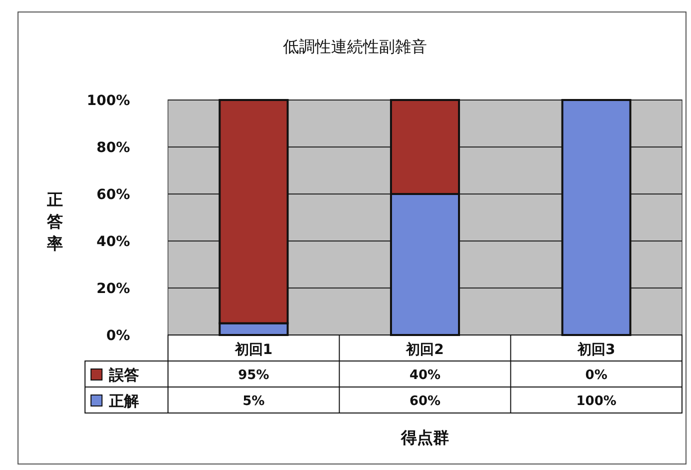 This screenshot has width=691, height=470. I want to click on data-label: 95%, so click(254, 375).